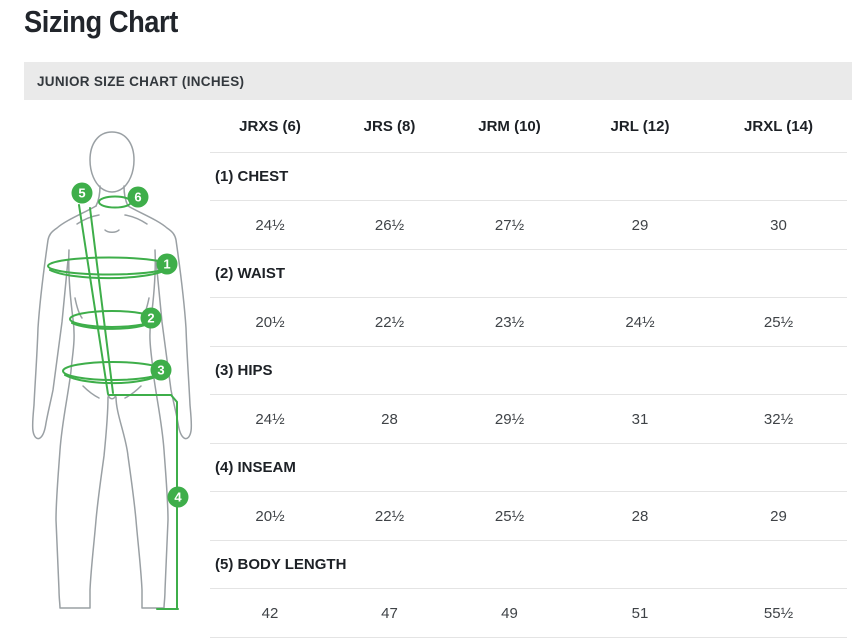 Image resolution: width=852 pixels, height=639 pixels. I want to click on size-value: 49, so click(509, 613).